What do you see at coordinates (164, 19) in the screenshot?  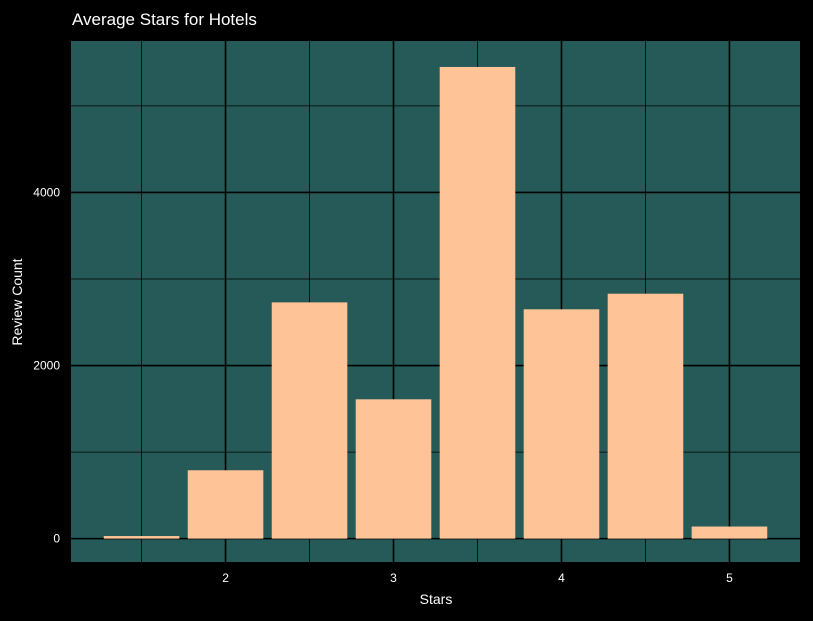 I see `chart-title: Average Stars for Hotels` at bounding box center [164, 19].